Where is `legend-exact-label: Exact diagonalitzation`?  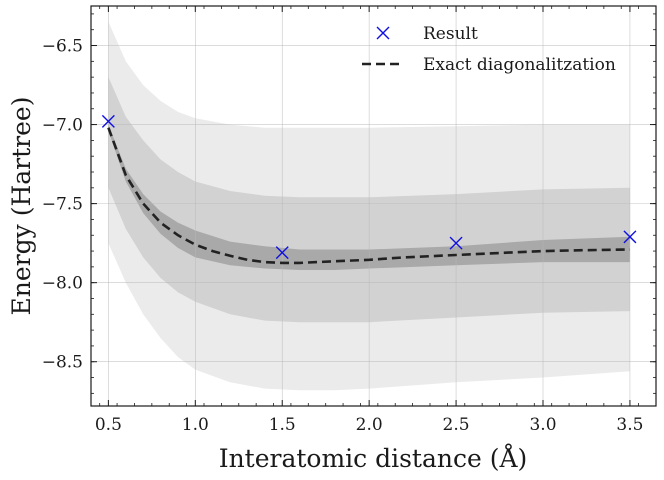
legend-exact-label: Exact diagonalitzation is located at coordinates (519, 65).